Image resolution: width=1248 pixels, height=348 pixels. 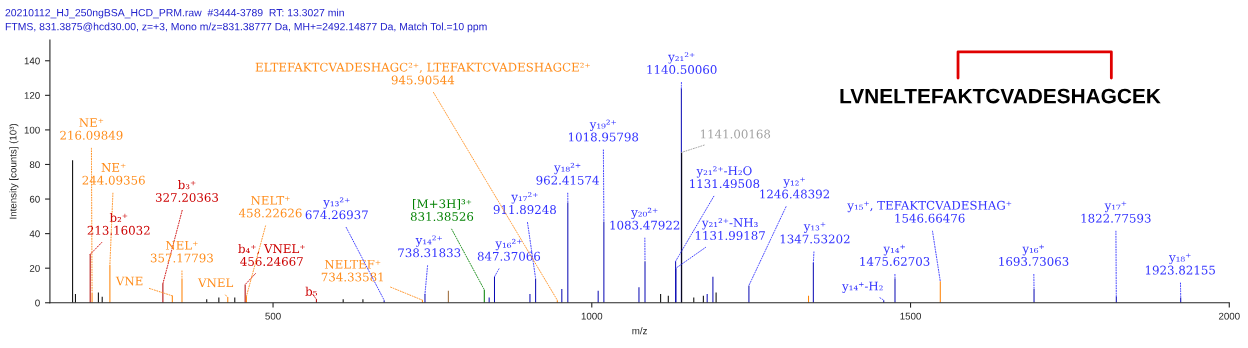 What do you see at coordinates (592, 316) in the screenshot?
I see `x-tick-label: 1000` at bounding box center [592, 316].